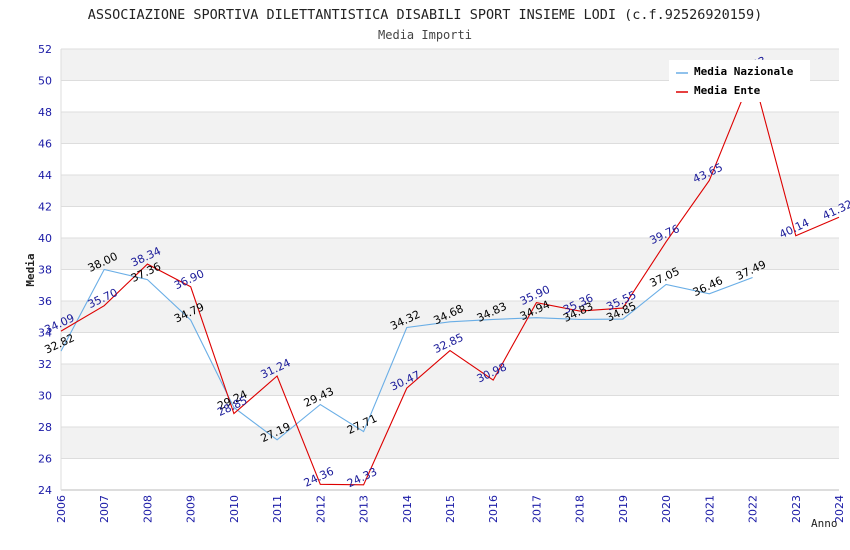 The height and width of the screenshot is (550, 850). Describe the element at coordinates (45, 333) in the screenshot. I see `y-tick-label: 34` at that location.